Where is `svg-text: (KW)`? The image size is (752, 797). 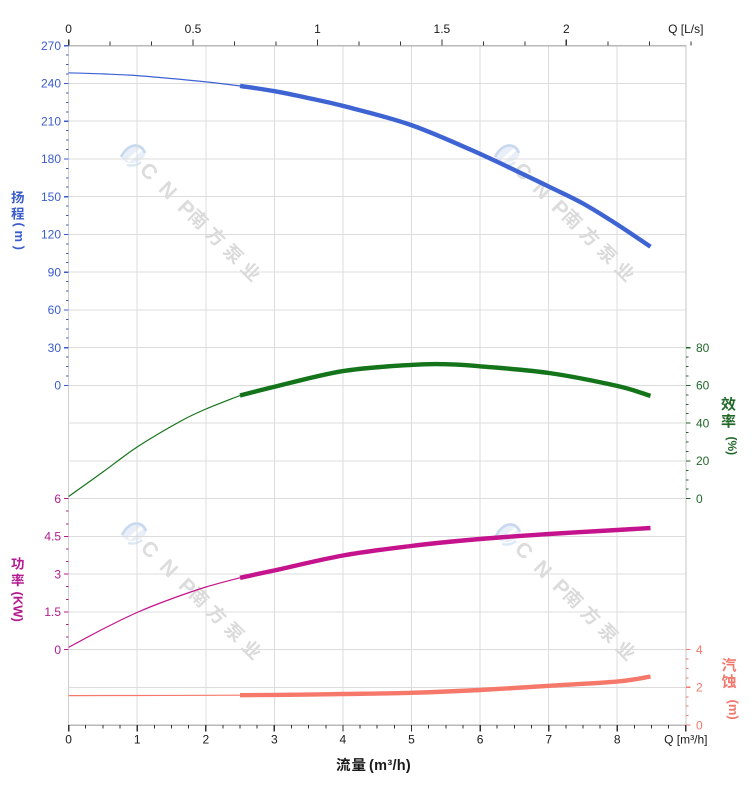
svg-text: (KW) is located at coordinates (18, 607).